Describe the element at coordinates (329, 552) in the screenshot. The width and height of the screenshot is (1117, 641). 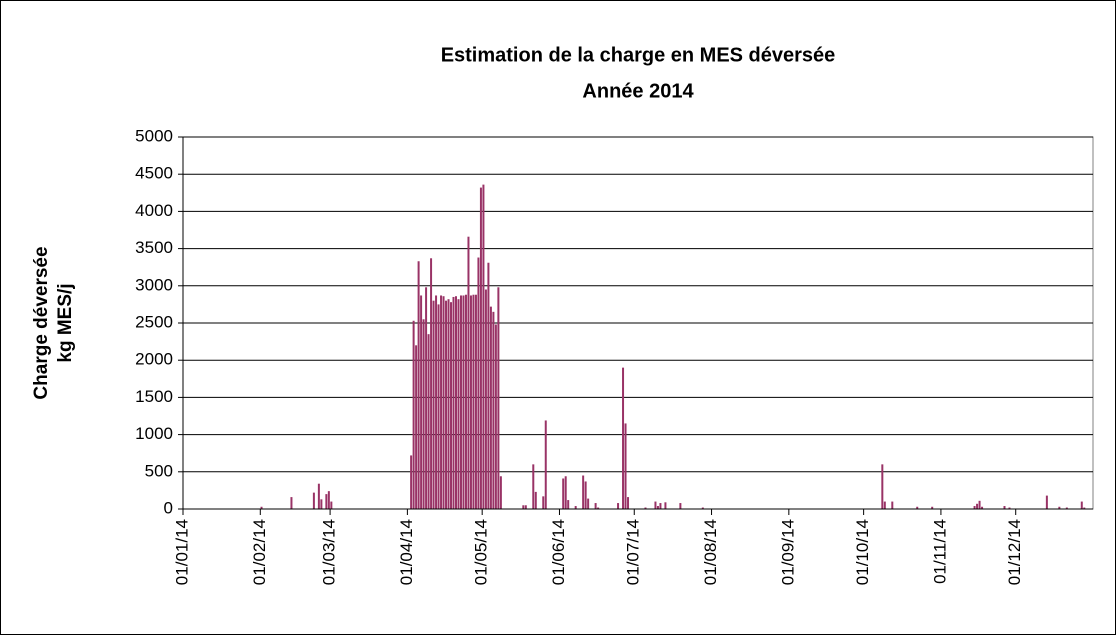
I see `x-tick-label: 01/03/14` at that location.